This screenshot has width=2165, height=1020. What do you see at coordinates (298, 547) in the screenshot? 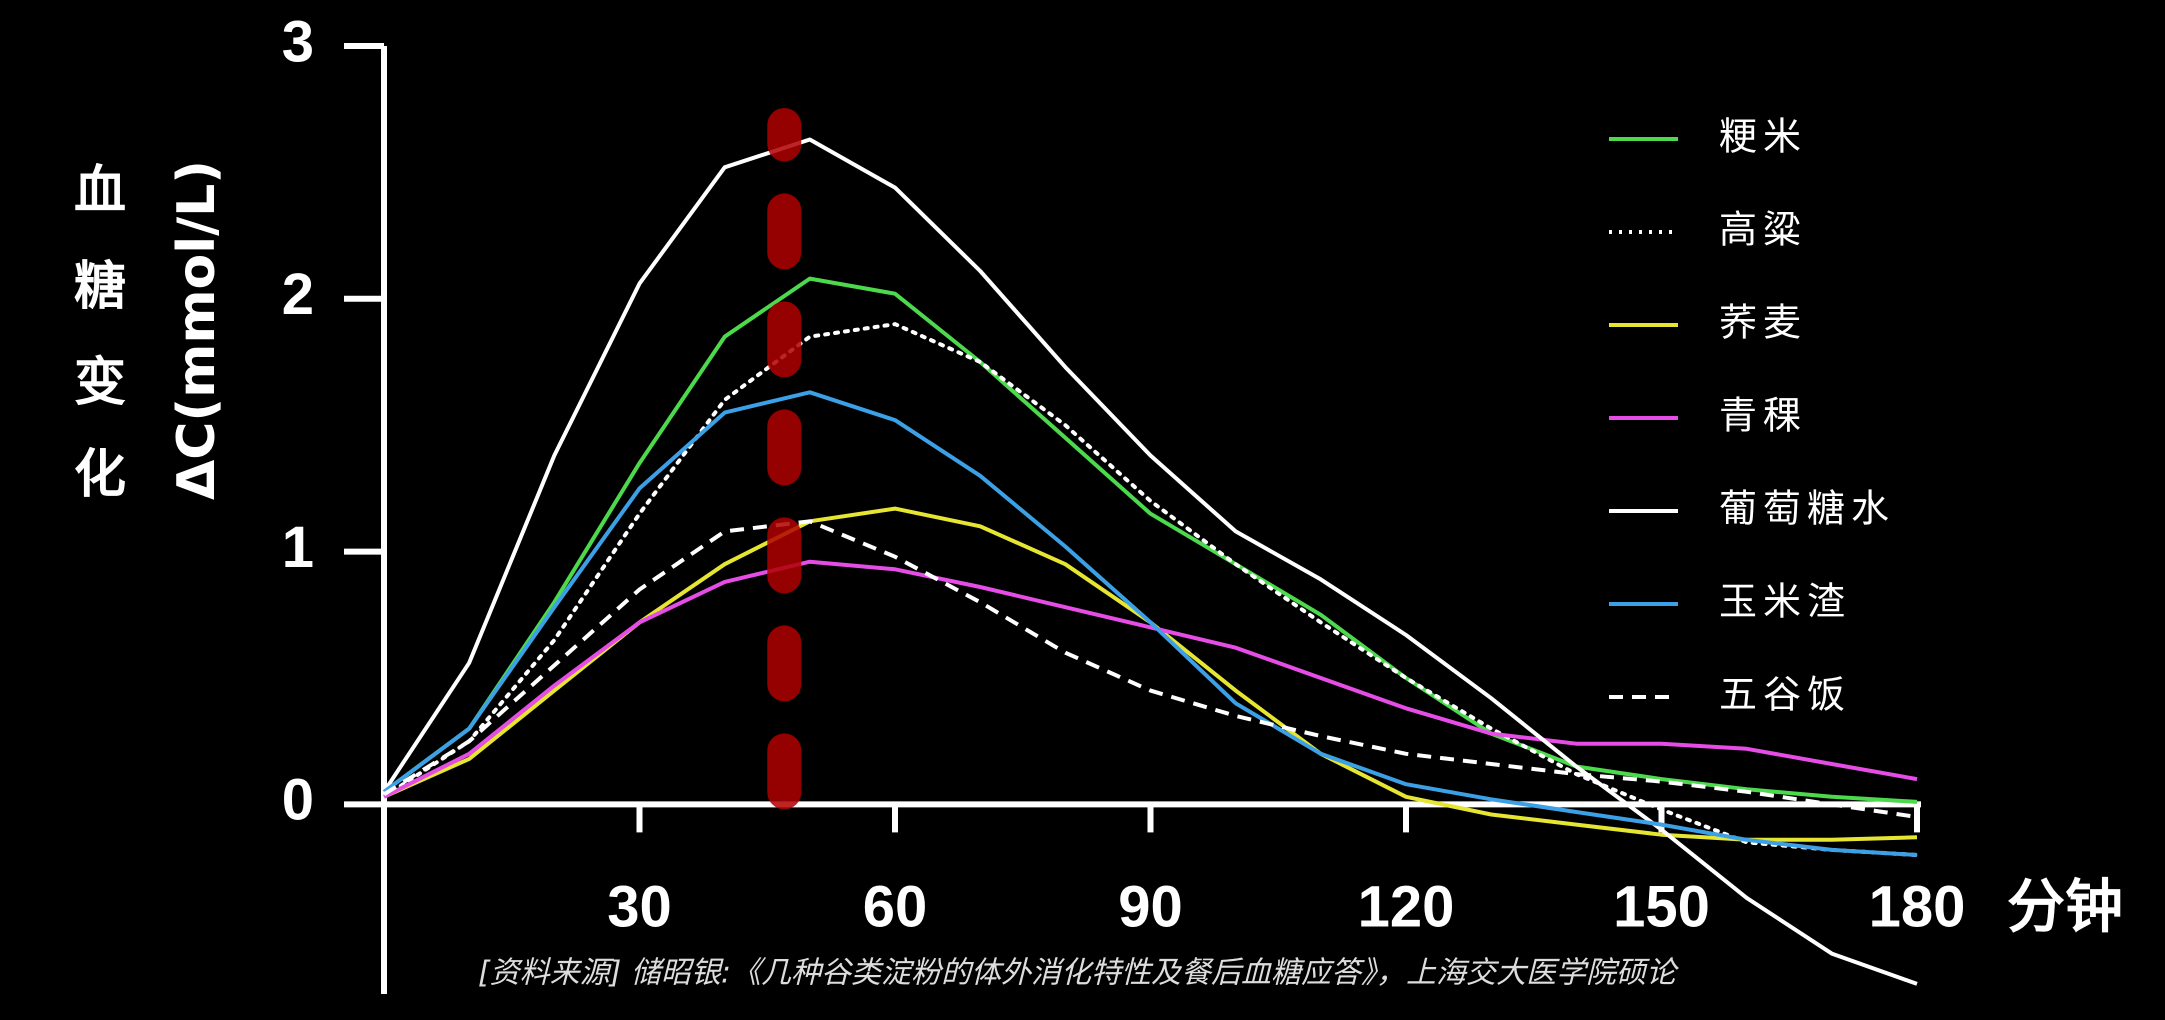
I see `y-tick-label: 1` at bounding box center [298, 547].